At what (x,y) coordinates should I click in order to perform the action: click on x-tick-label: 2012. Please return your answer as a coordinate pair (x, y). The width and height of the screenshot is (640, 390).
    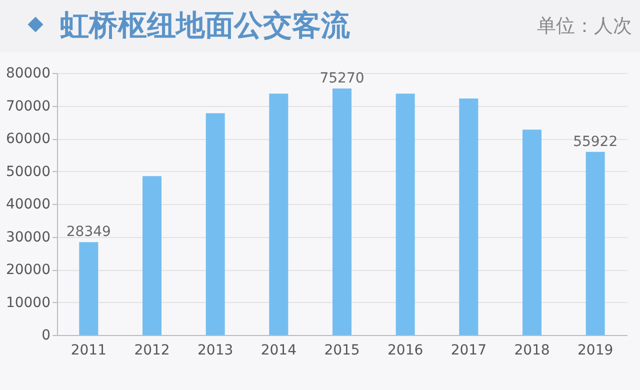
    Looking at the image, I should click on (152, 350).